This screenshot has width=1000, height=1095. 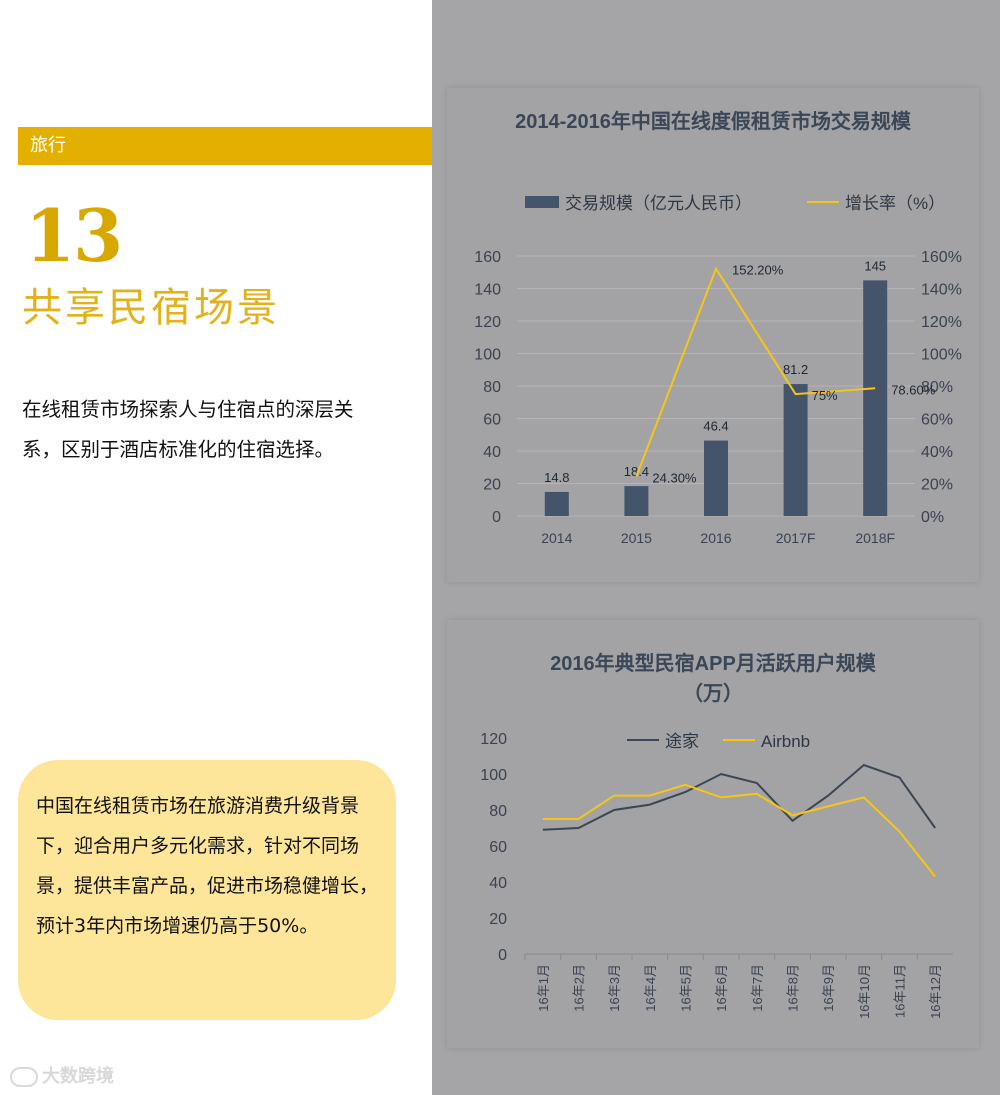 I want to click on x-tick-label: 16年5月, so click(x=686, y=988).